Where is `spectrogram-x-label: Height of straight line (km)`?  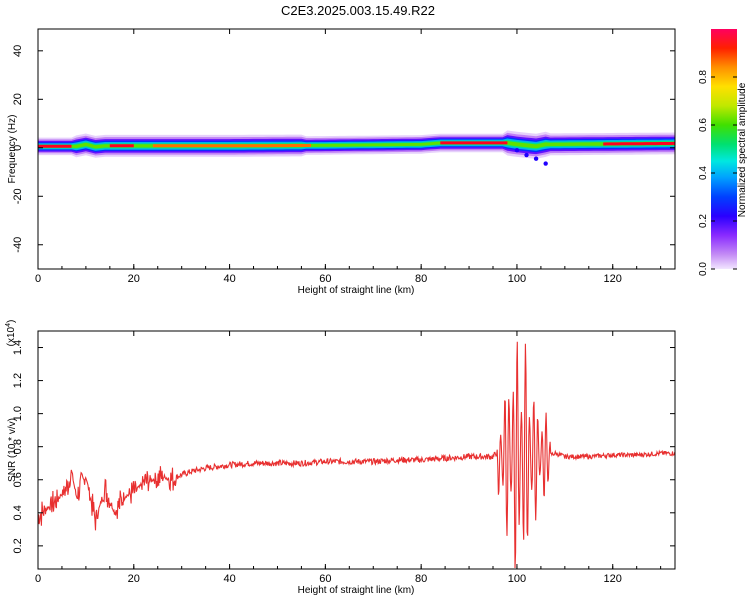 spectrogram-x-label: Height of straight line (km) is located at coordinates (356, 290).